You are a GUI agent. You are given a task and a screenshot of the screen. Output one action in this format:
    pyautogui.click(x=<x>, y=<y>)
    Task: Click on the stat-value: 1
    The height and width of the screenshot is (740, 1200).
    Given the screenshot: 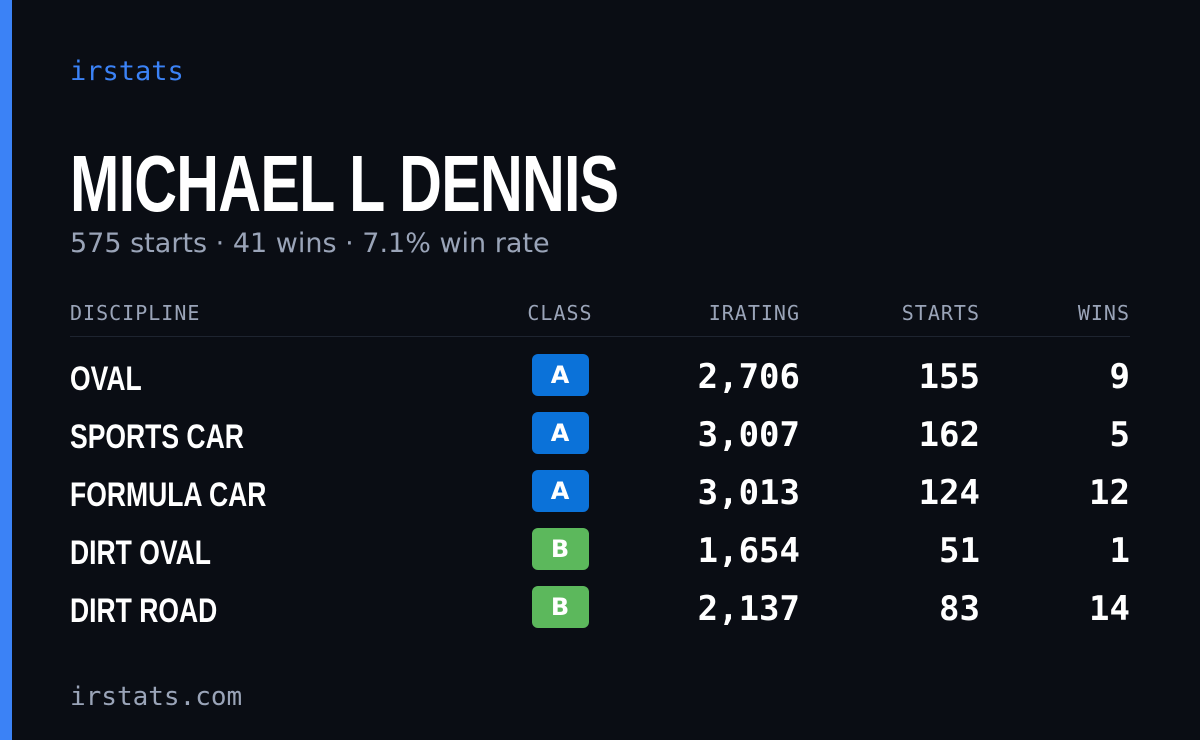 What is the action you would take?
    pyautogui.click(x=1119, y=551)
    